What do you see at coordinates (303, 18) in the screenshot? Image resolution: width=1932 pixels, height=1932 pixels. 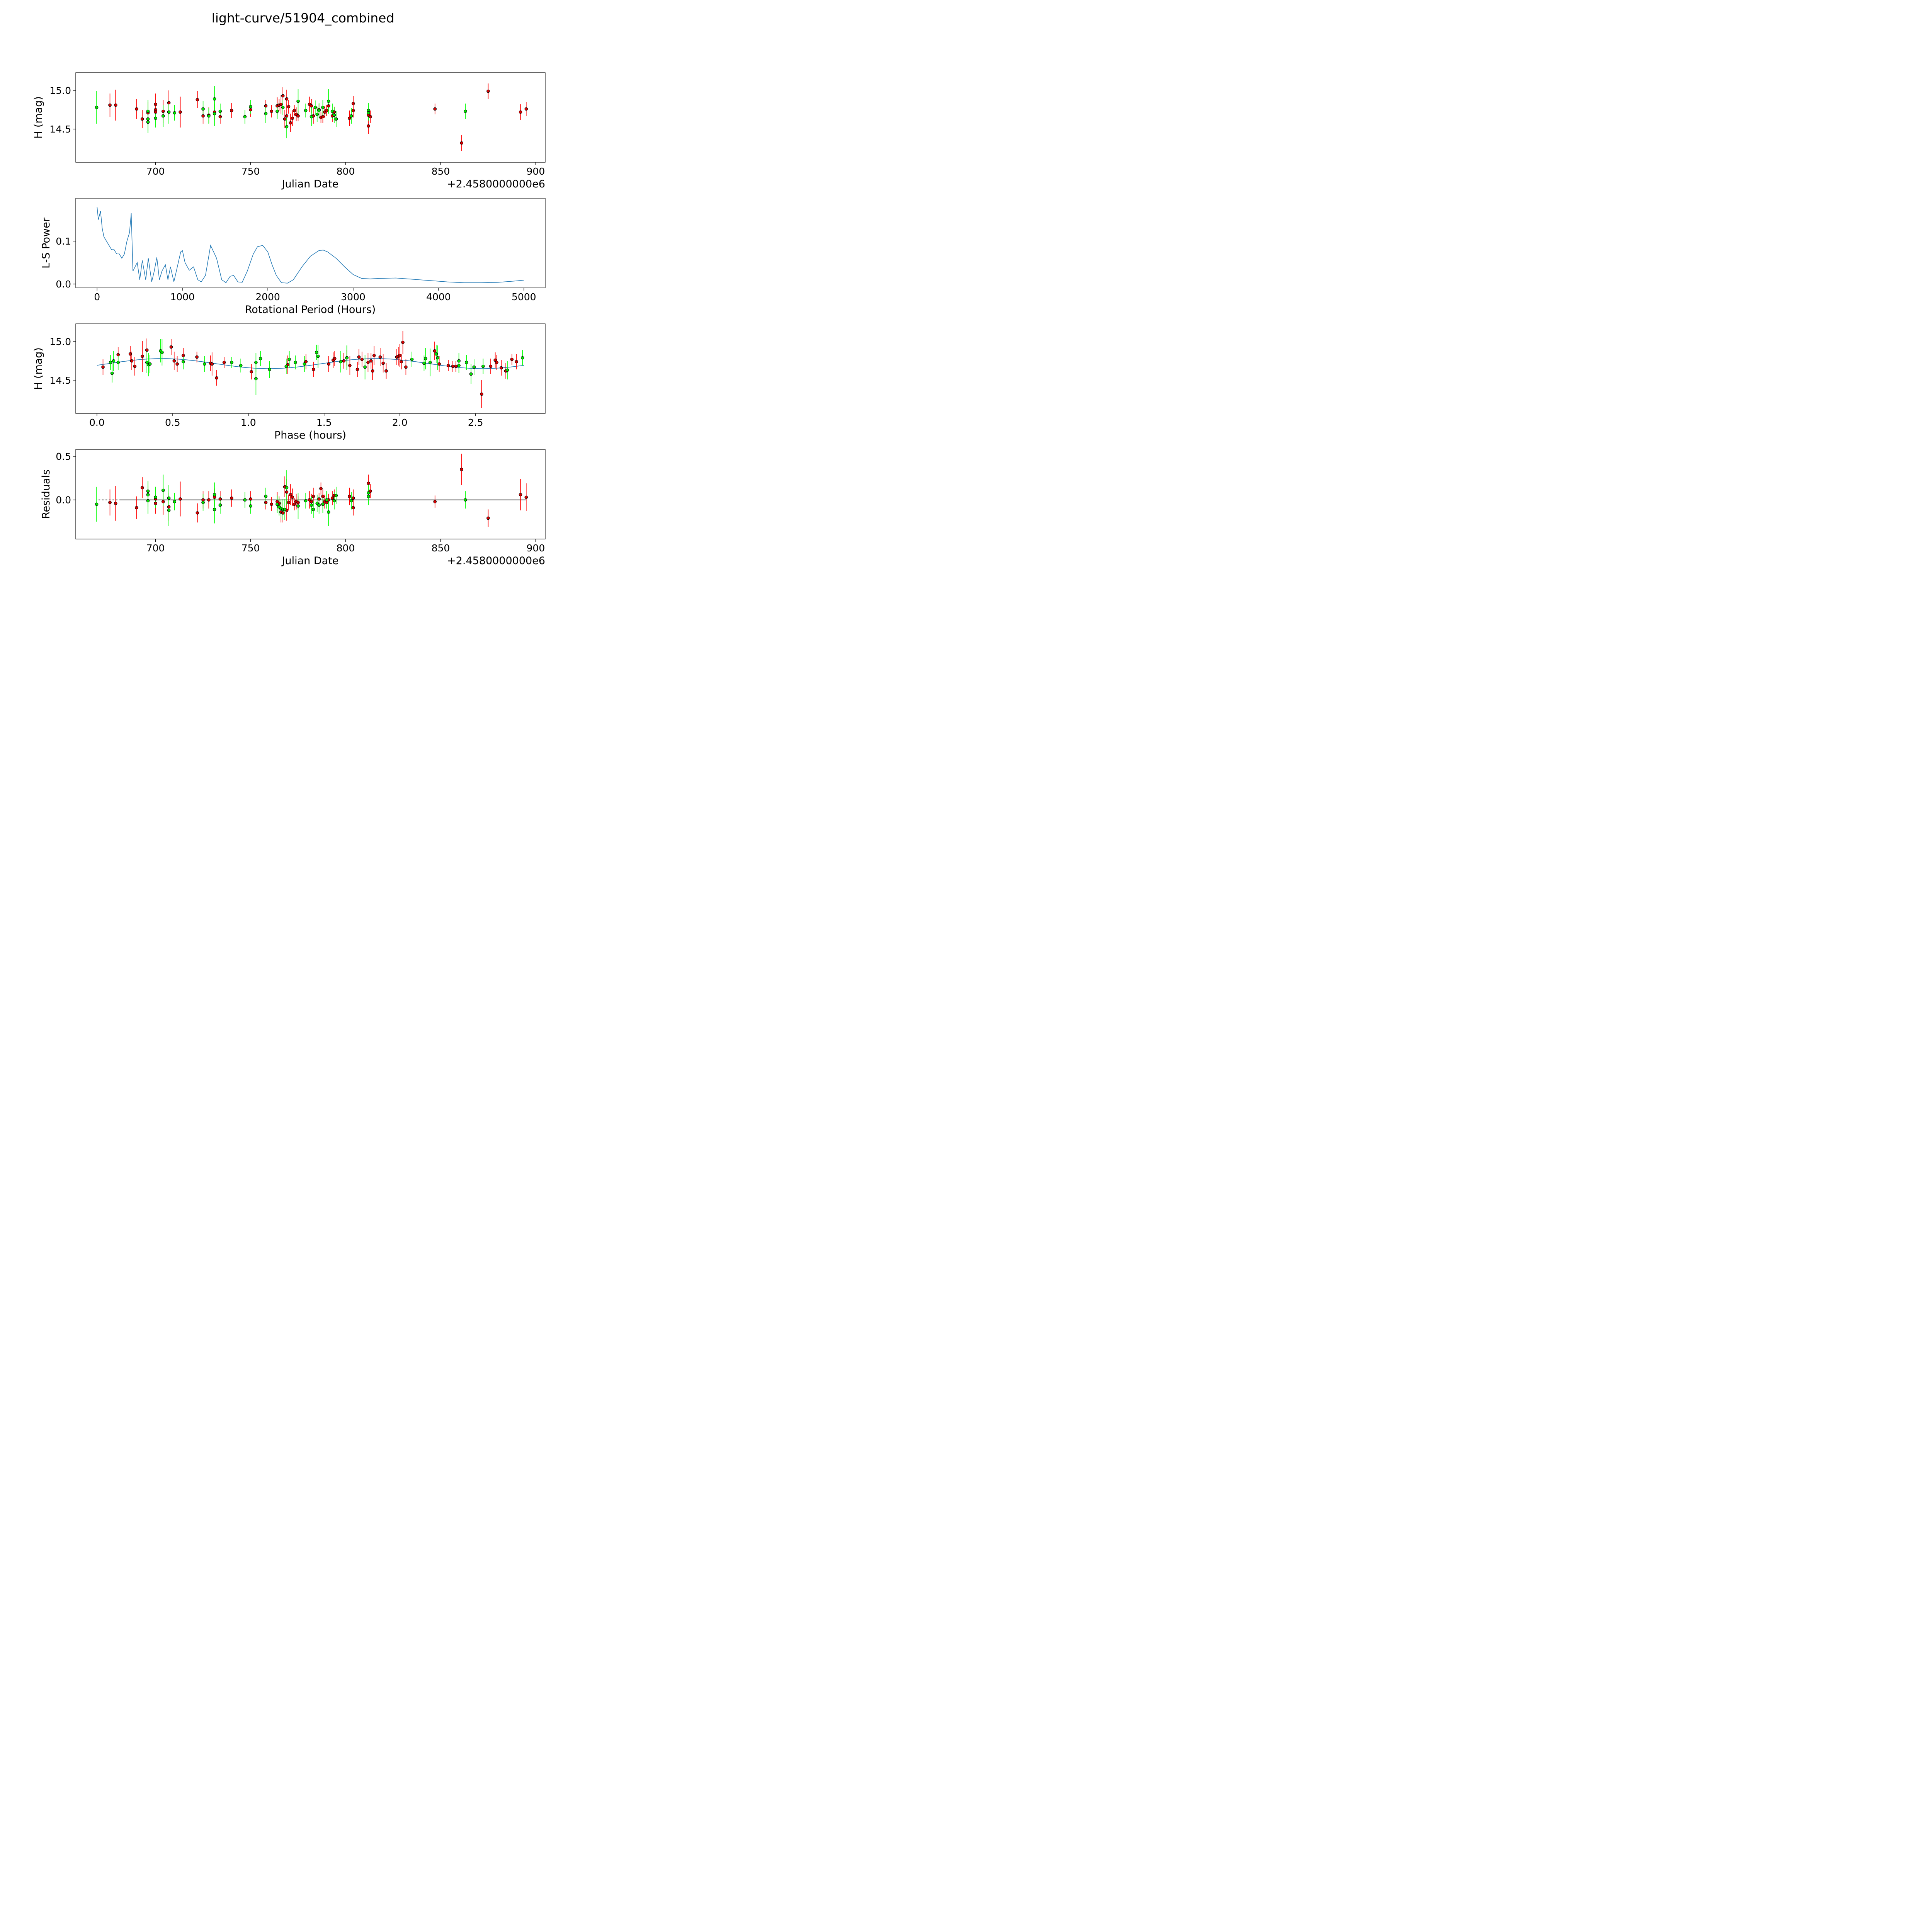 I see `figure-title: light-curve/51904_combined` at bounding box center [303, 18].